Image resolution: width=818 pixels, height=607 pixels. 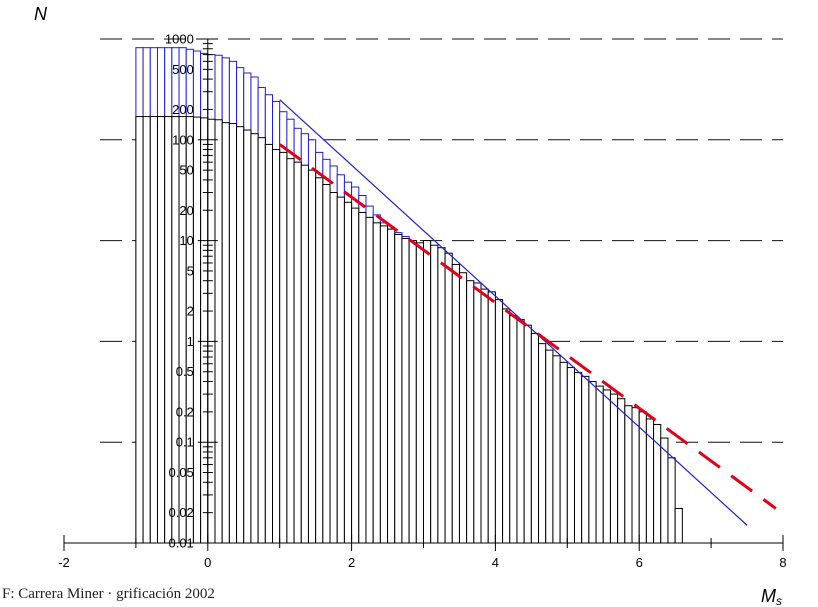 I want to click on y-tick-label: 0.01, so click(x=180, y=543).